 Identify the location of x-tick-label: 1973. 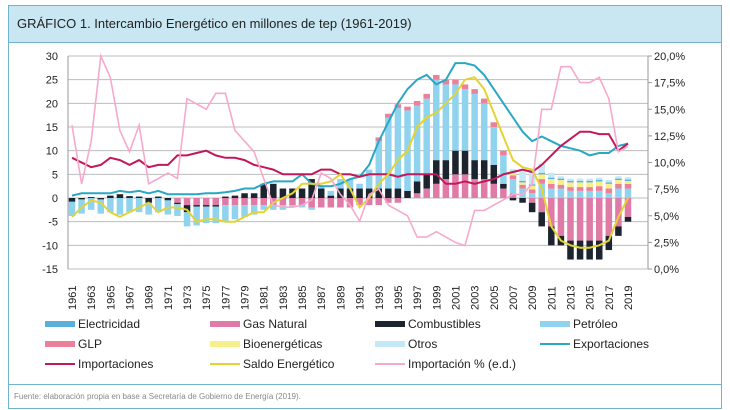
(188, 298).